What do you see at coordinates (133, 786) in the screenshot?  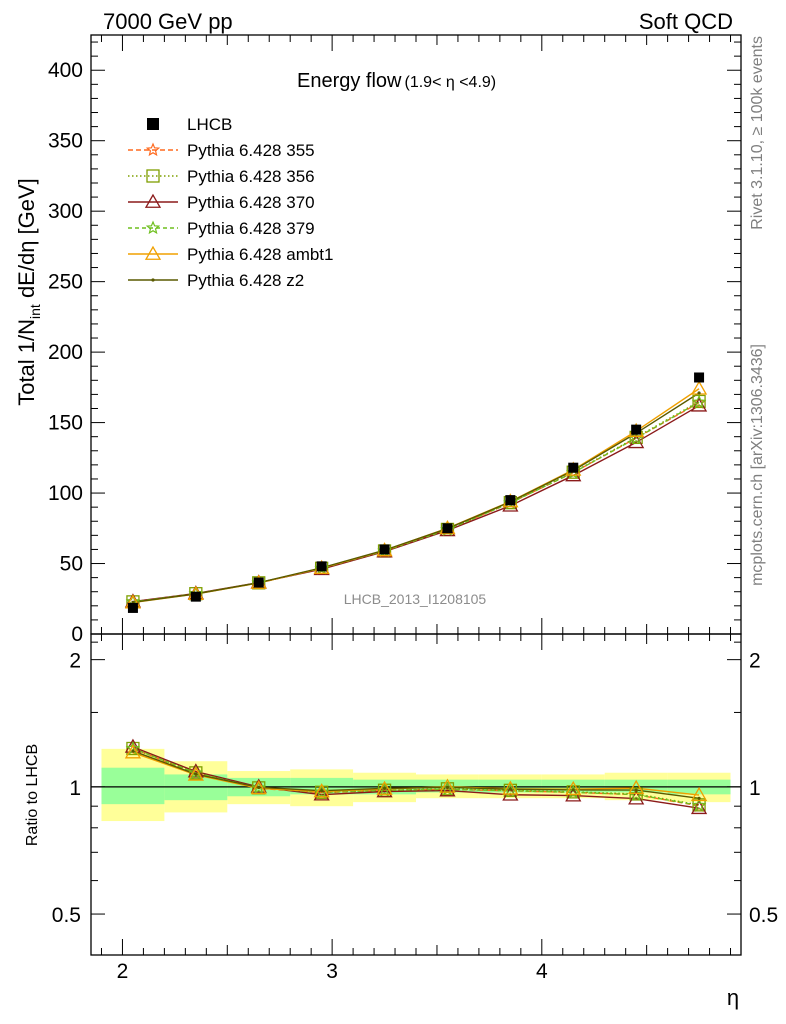 I see `band-inner` at bounding box center [133, 786].